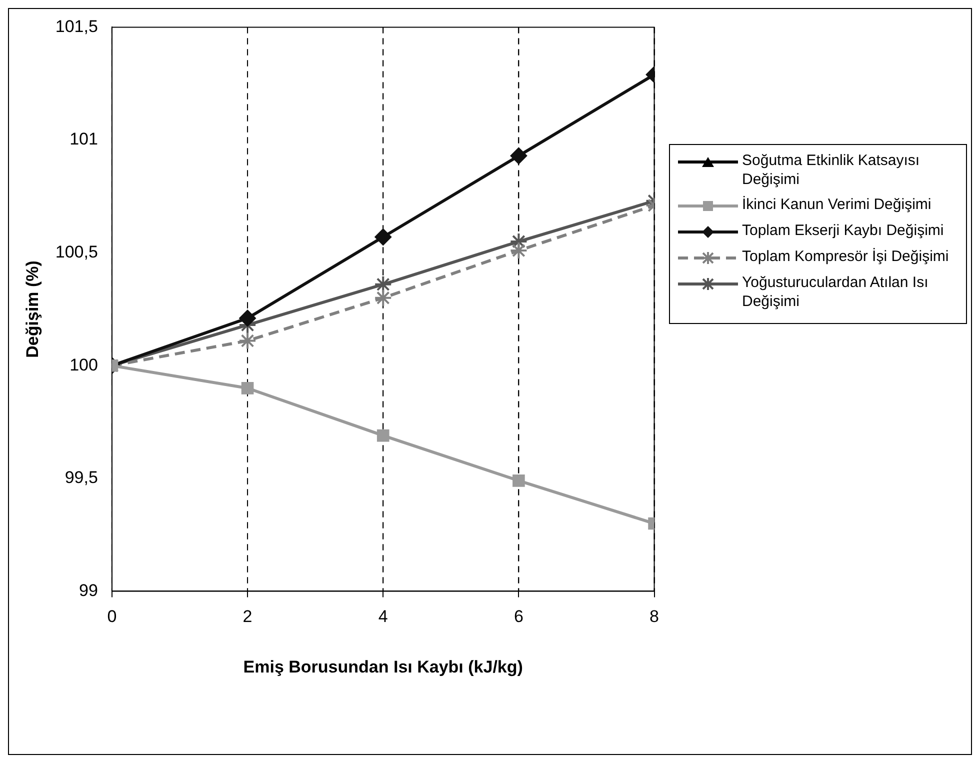 The image size is (980, 763). I want to click on legend-label: Toplam Ekserji Kaybı Değişimi, so click(843, 231).